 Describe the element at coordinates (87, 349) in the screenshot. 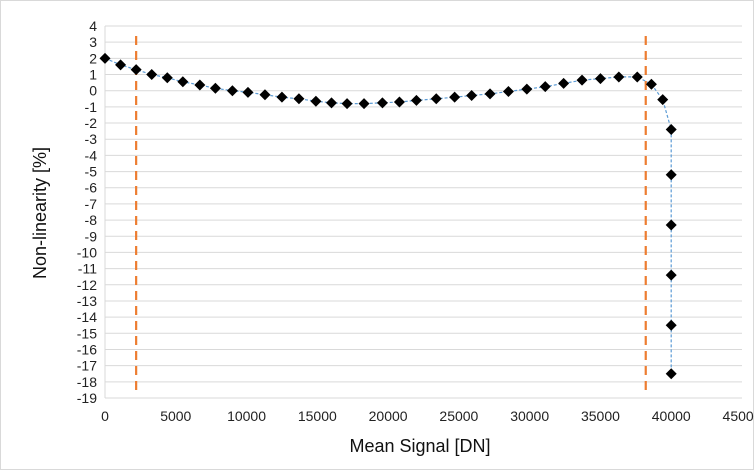

I see `y-tick-label: -16` at that location.